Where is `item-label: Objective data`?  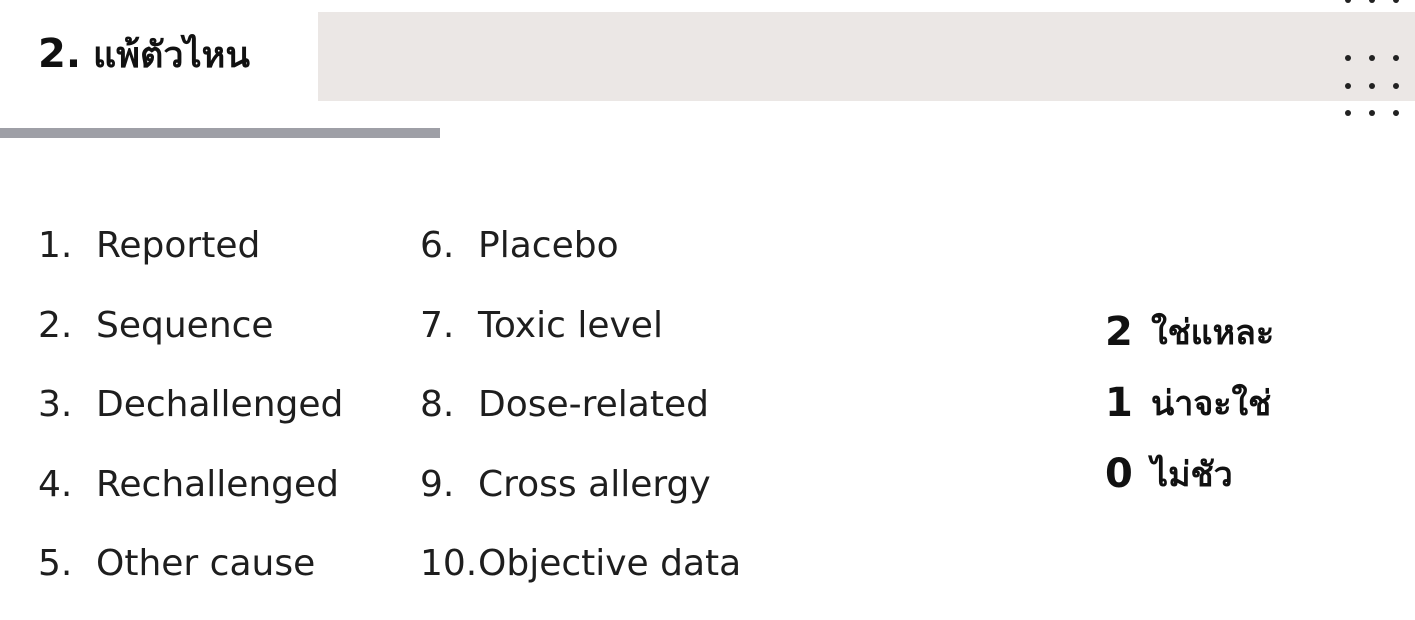
item-label: Objective data is located at coordinates (610, 564).